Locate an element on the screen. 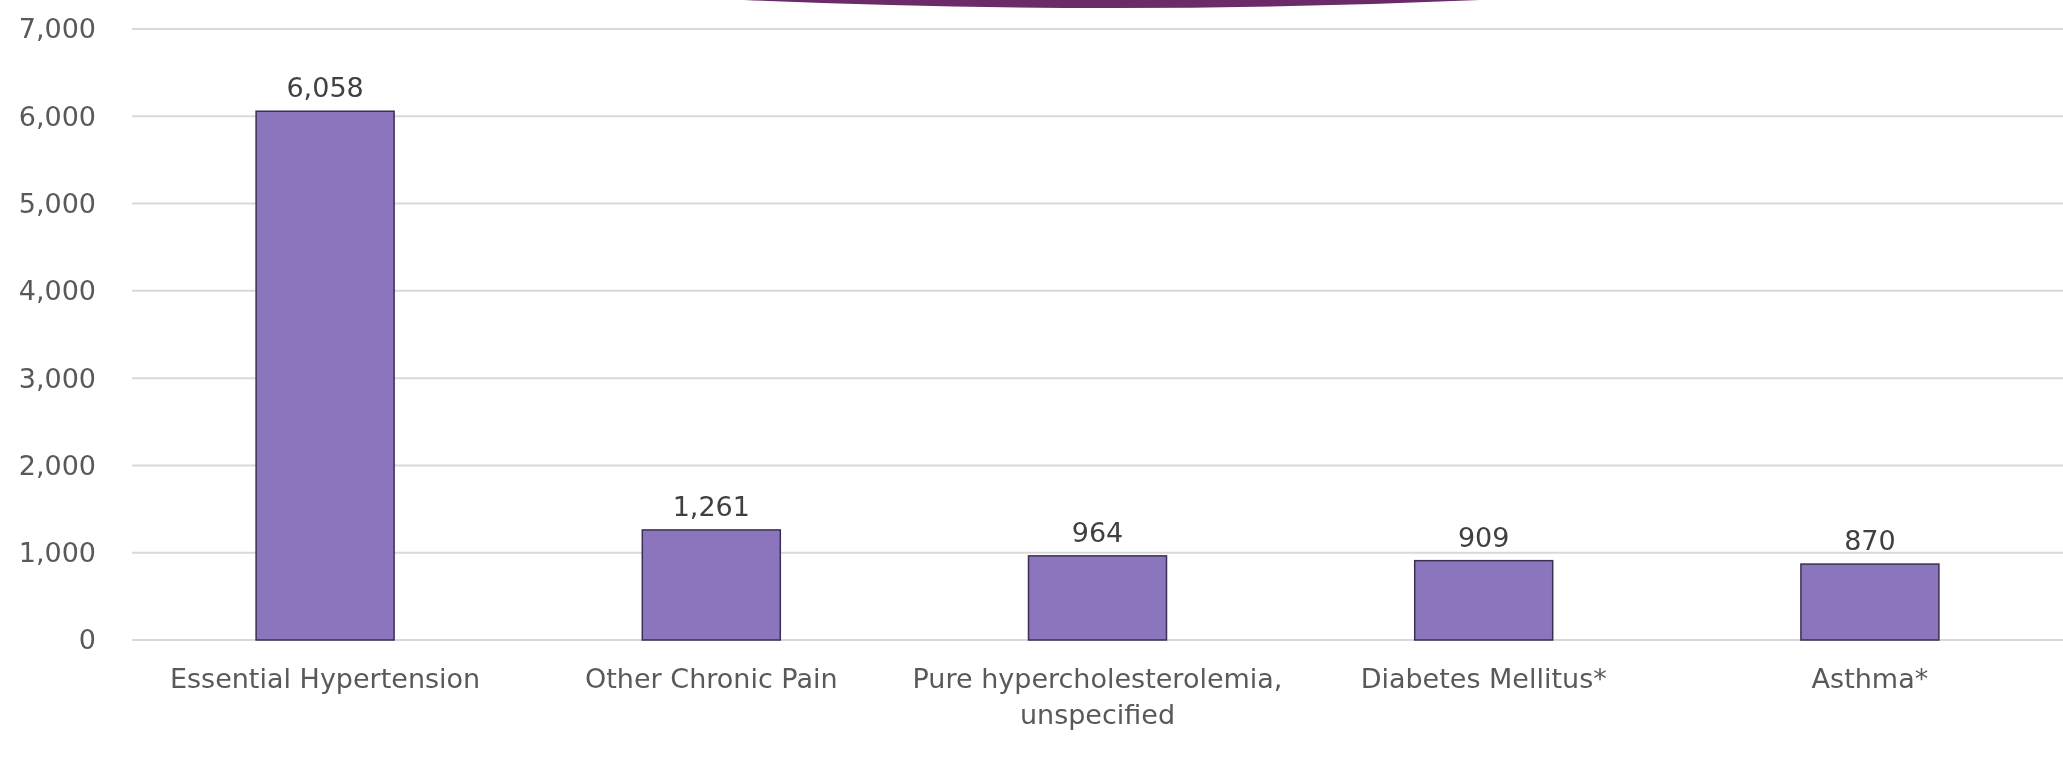 This screenshot has height=771, width=2063. x-tick-label: Essential Hypertension is located at coordinates (325, 678).